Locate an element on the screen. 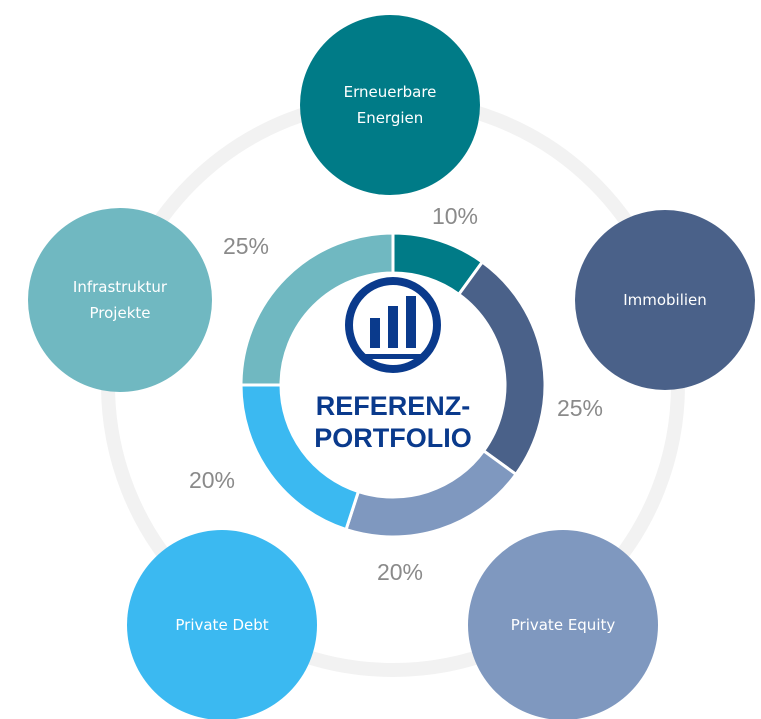 The image size is (761, 719). category-label: Immobilien is located at coordinates (665, 300).